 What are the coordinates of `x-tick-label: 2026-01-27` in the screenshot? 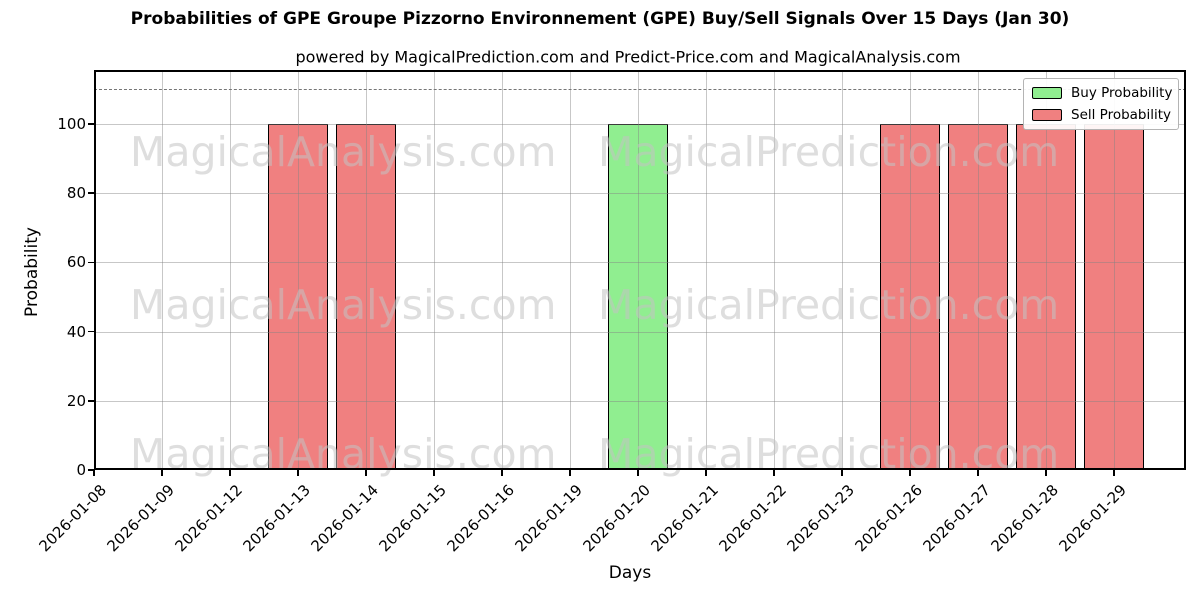 It's located at (956, 518).